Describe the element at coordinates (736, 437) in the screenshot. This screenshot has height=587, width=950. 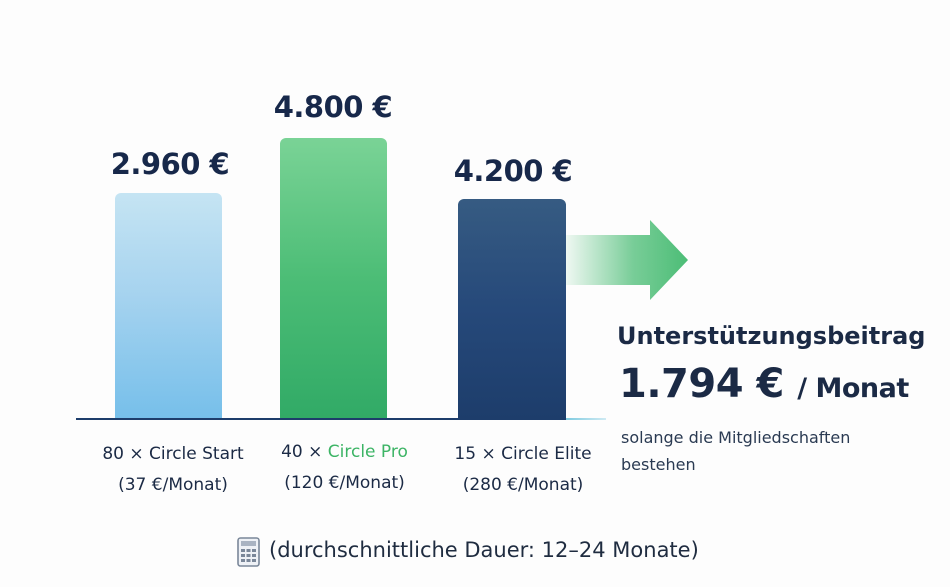
I see `summary-note-line1: solange die Mitgliedschaften` at that location.